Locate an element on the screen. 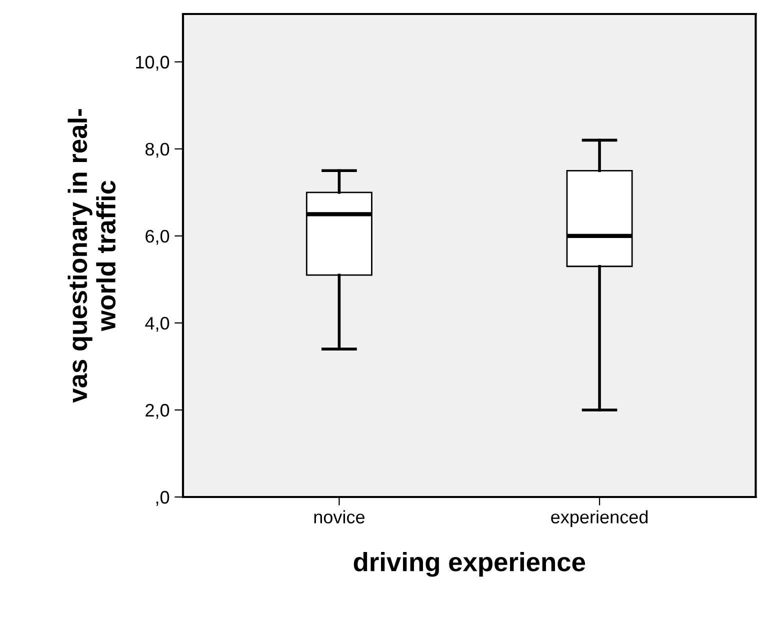  x-axis-title: driving experience is located at coordinates (470, 564).